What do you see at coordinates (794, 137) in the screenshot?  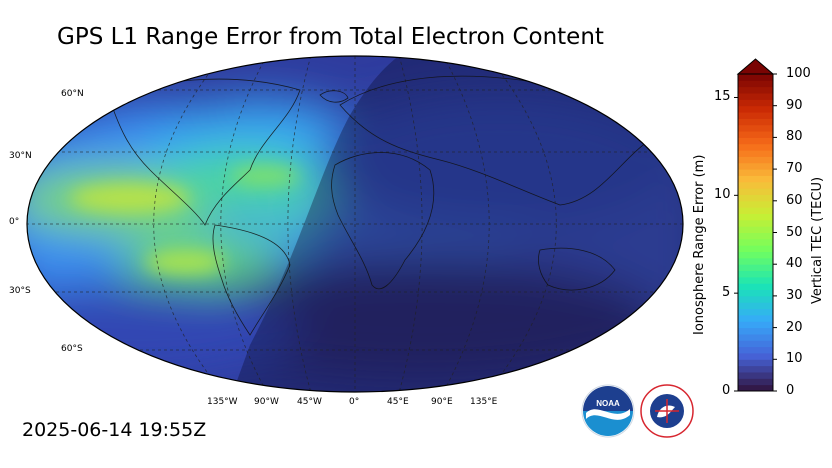 I see `colorbar-right-tick-label: 80` at bounding box center [794, 137].